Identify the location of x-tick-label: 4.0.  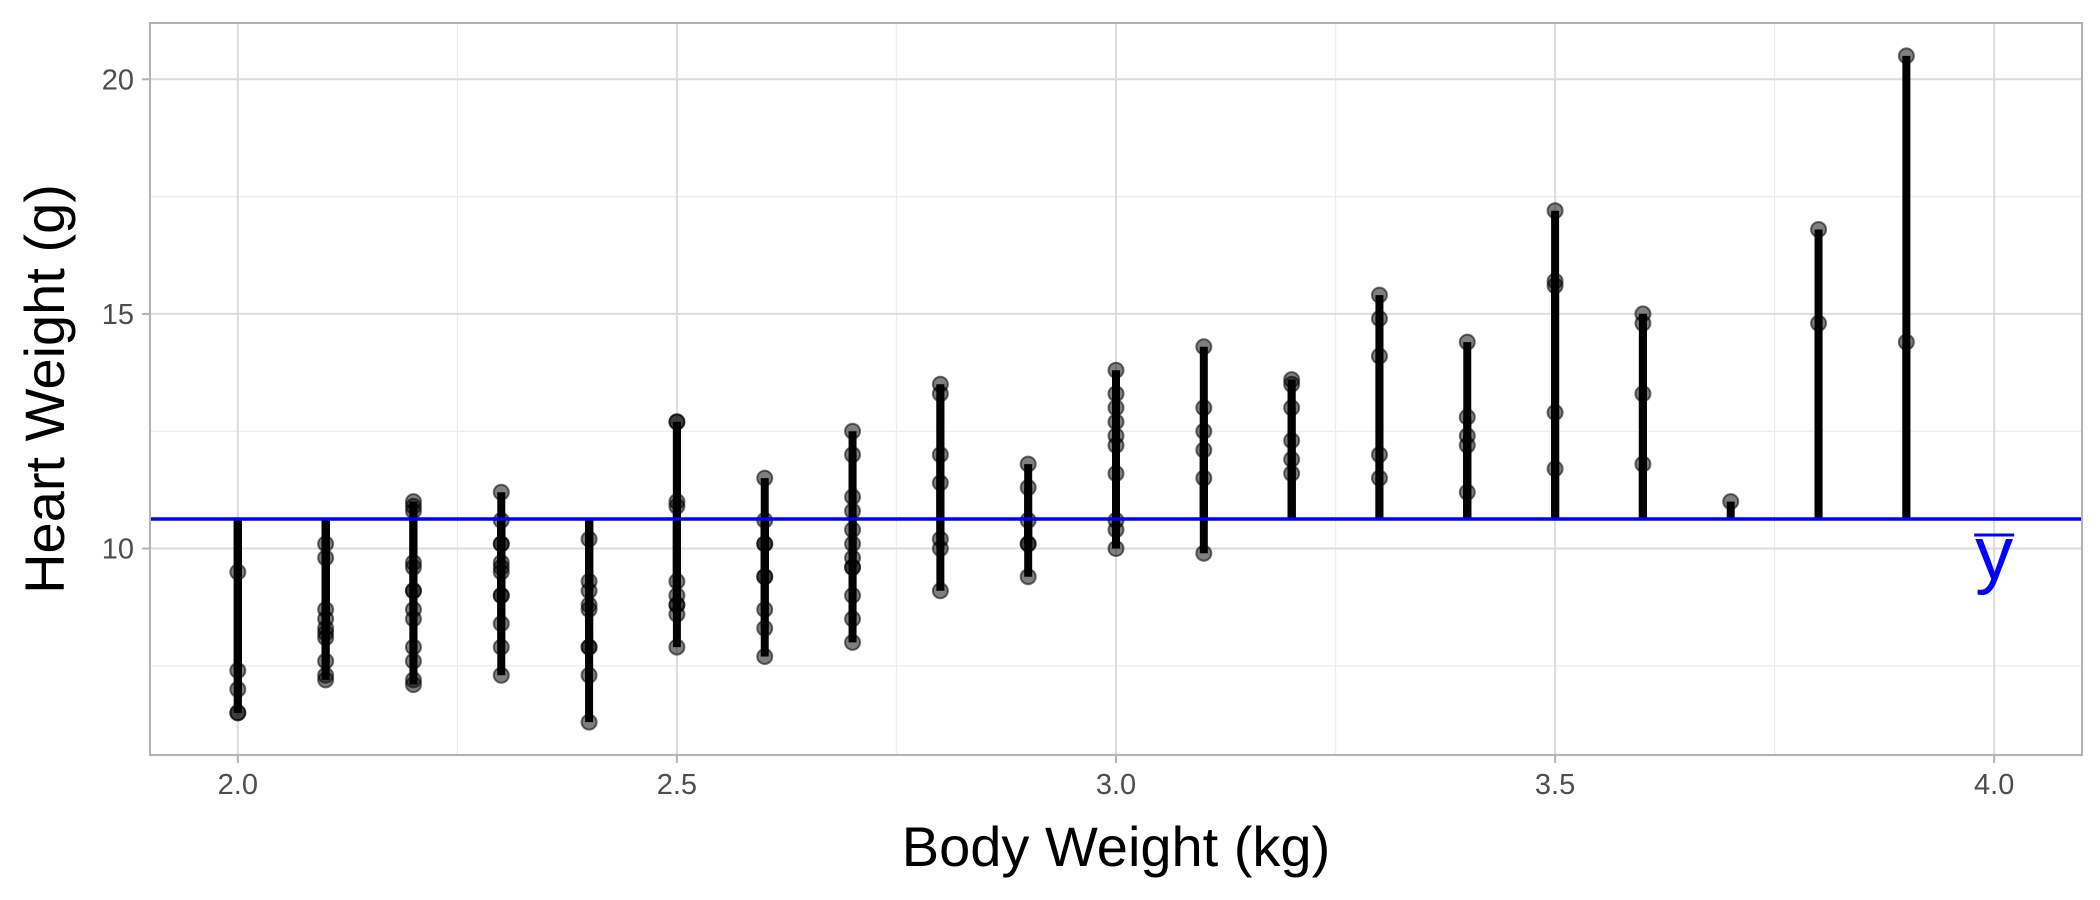
(1994, 785).